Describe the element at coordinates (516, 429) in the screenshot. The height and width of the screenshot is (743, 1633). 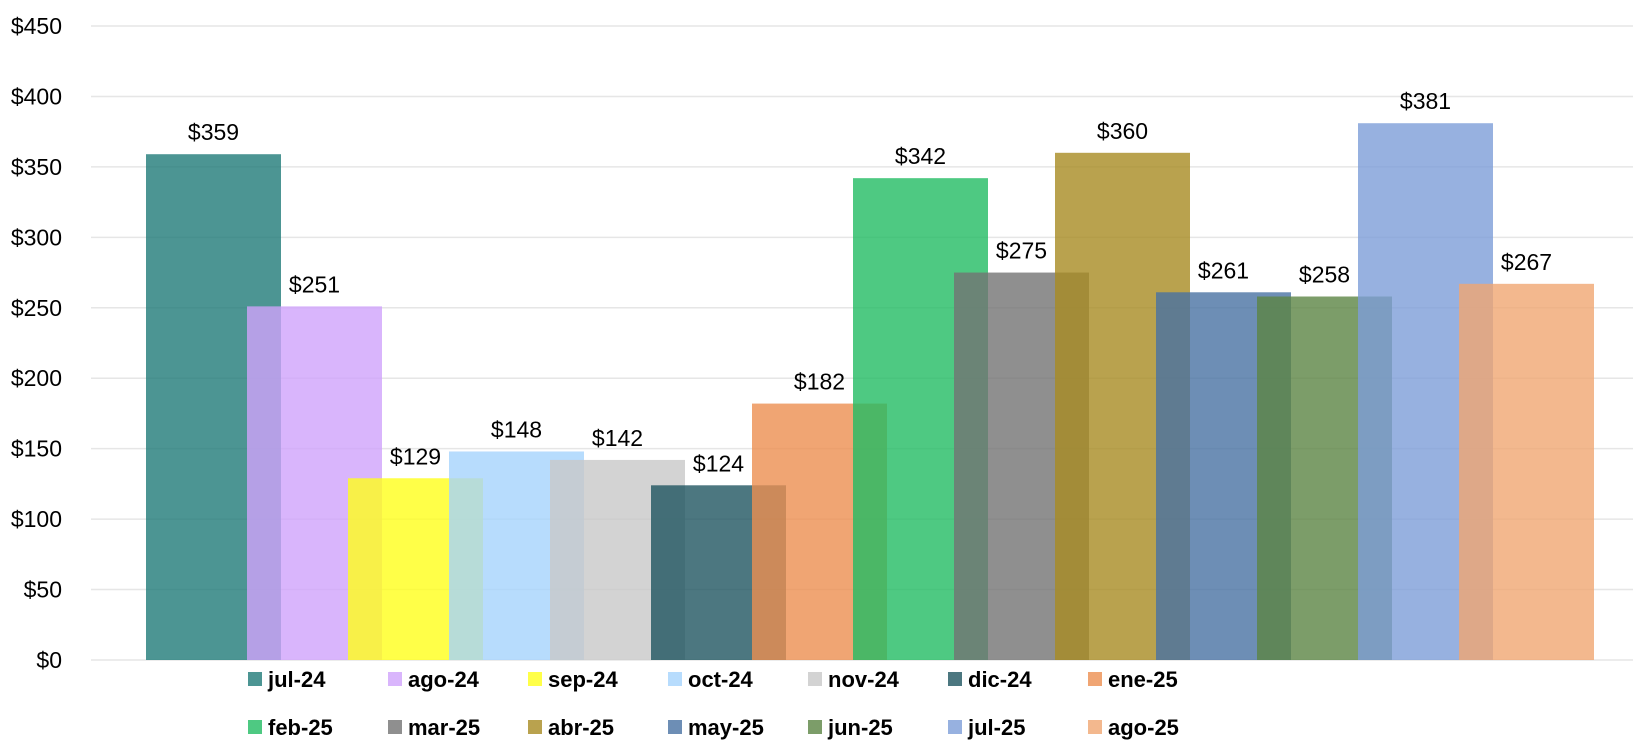
I see `data-label: $148` at that location.